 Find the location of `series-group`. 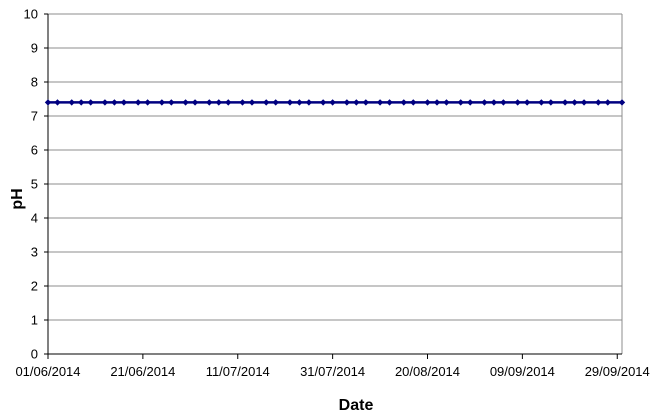

series-group is located at coordinates (335, 102).